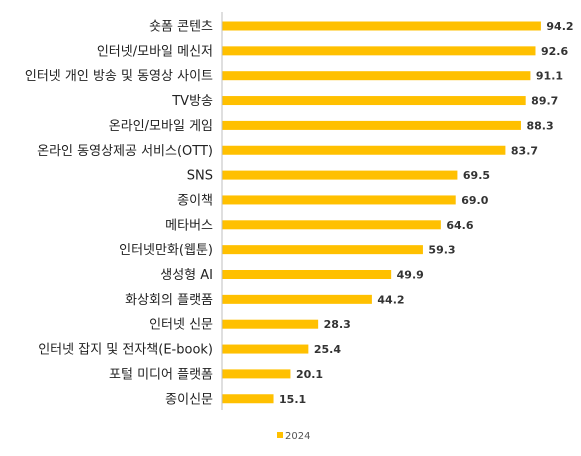 This screenshot has width=581, height=456. I want to click on category-label: 화상회의 플랫폼, so click(169, 300).